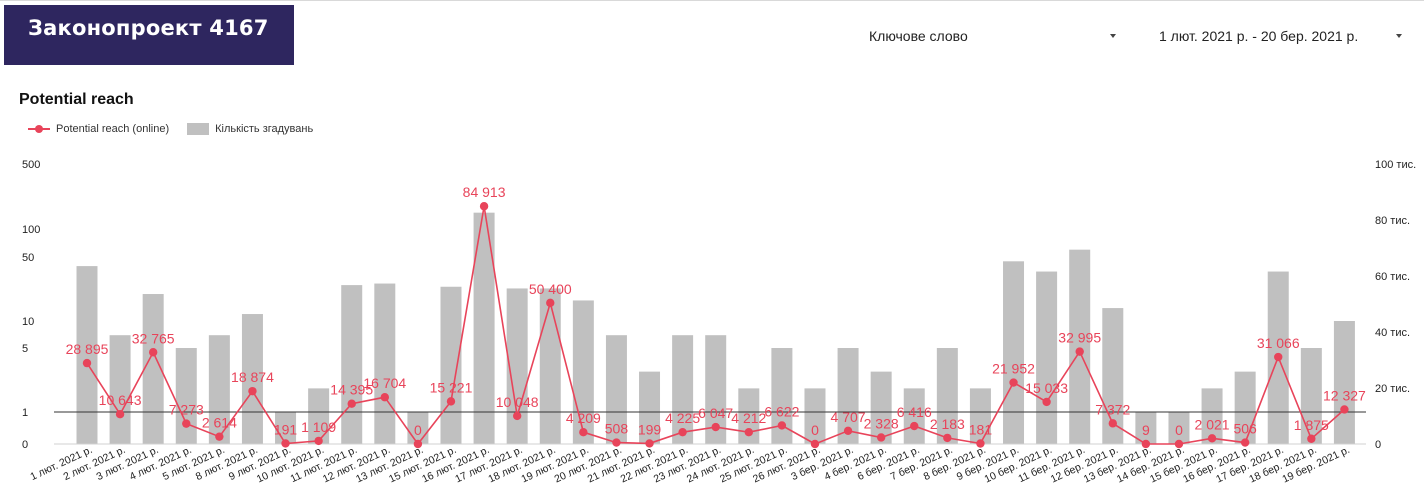 Image resolution: width=1424 pixels, height=496 pixels. I want to click on line-series-swatch, so click(39, 129).